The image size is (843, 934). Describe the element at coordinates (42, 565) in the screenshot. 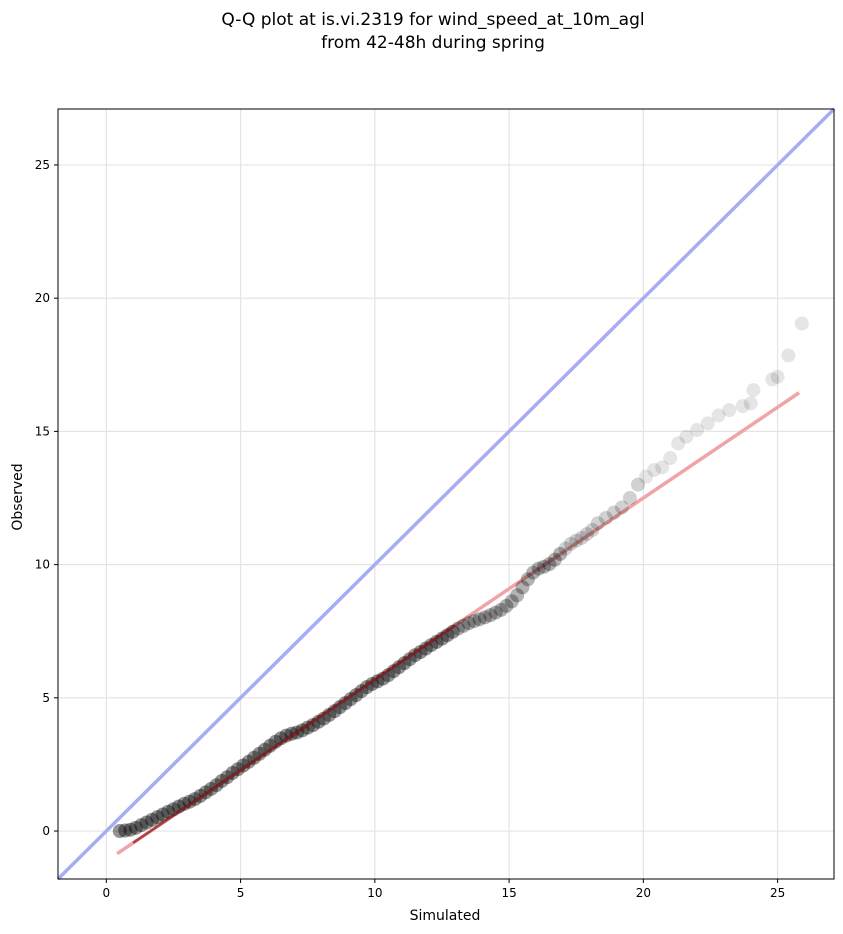

I see `y-tick-label: 10` at that location.